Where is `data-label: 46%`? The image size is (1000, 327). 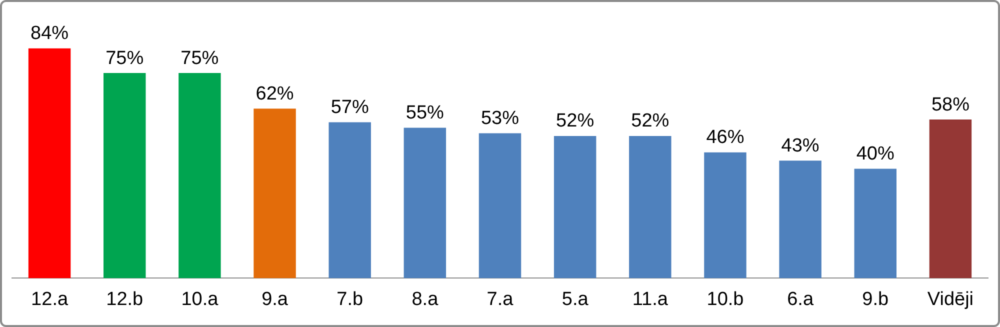
data-label: 46% is located at coordinates (725, 137).